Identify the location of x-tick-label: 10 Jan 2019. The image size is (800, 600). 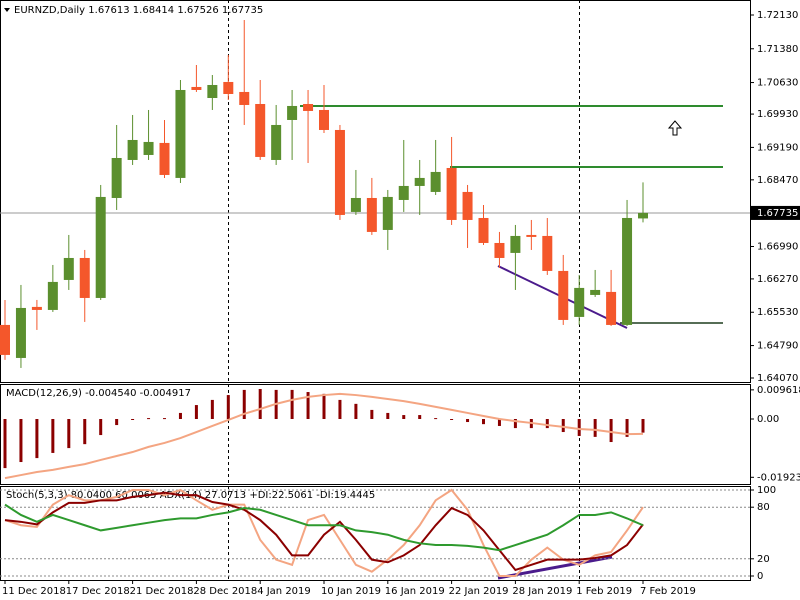
(351, 591).